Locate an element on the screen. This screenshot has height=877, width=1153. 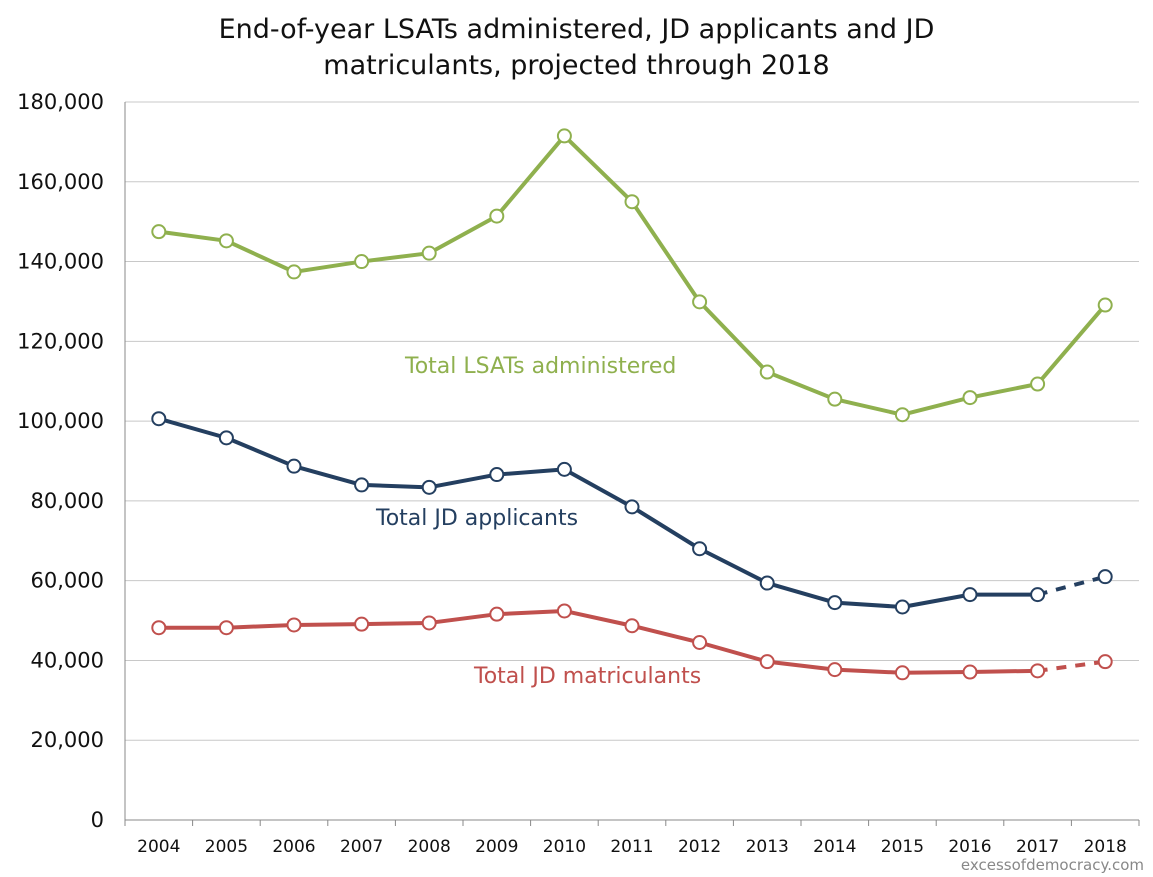
y-tick-label: 140,000 is located at coordinates (60, 262).